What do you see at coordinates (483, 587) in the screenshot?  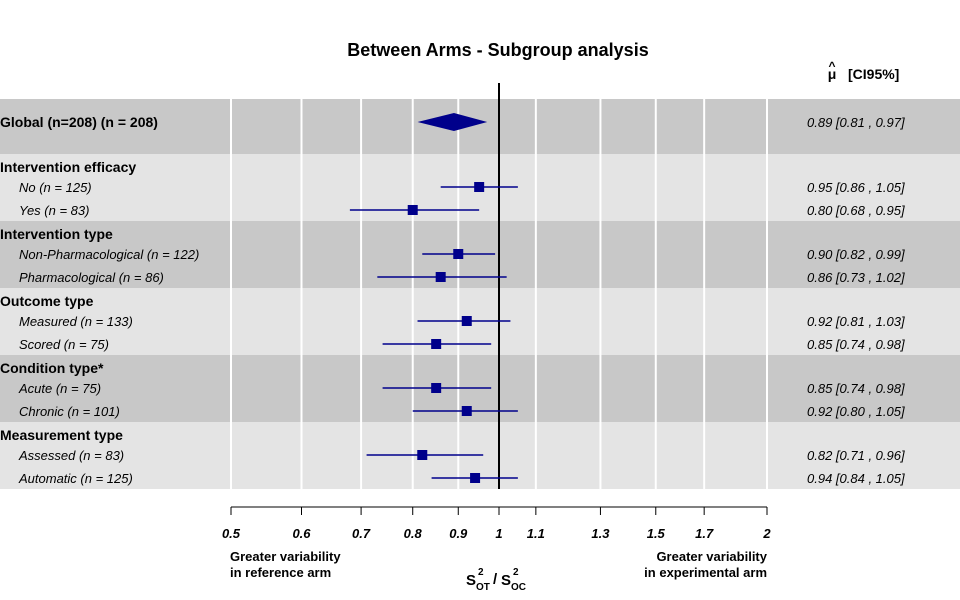 I see `x-label-sub1: OT` at bounding box center [483, 587].